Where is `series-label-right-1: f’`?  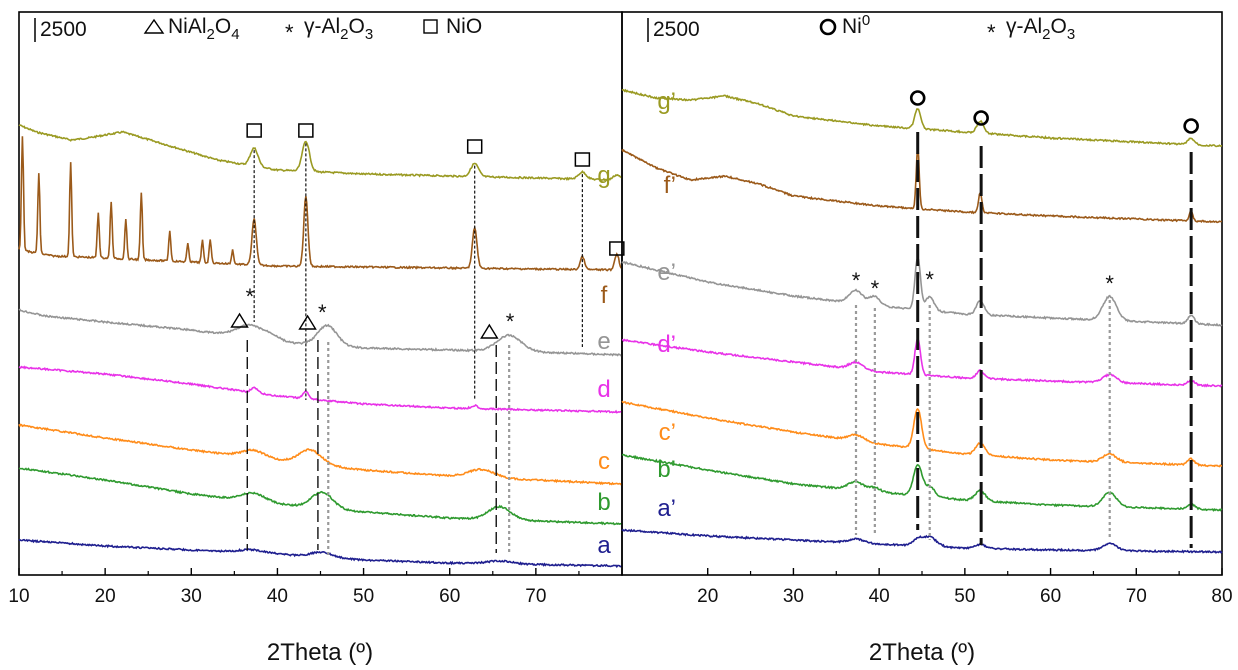 series-label-right-1: f’ is located at coordinates (670, 185).